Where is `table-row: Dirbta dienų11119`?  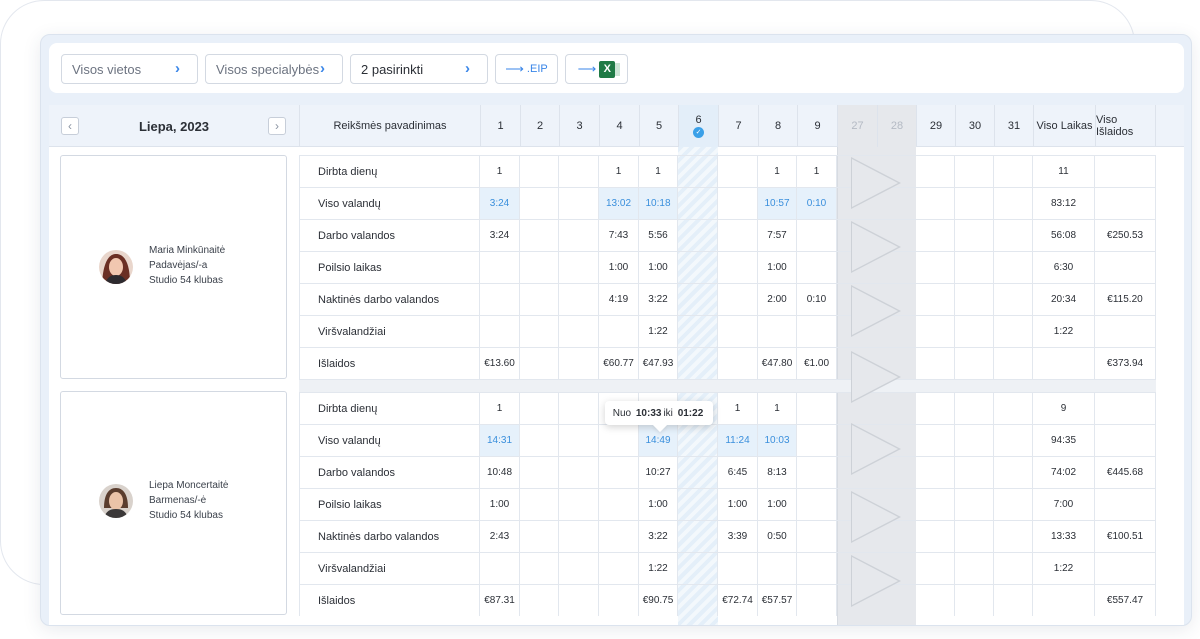 table-row: Dirbta dienų11119 is located at coordinates (727, 408).